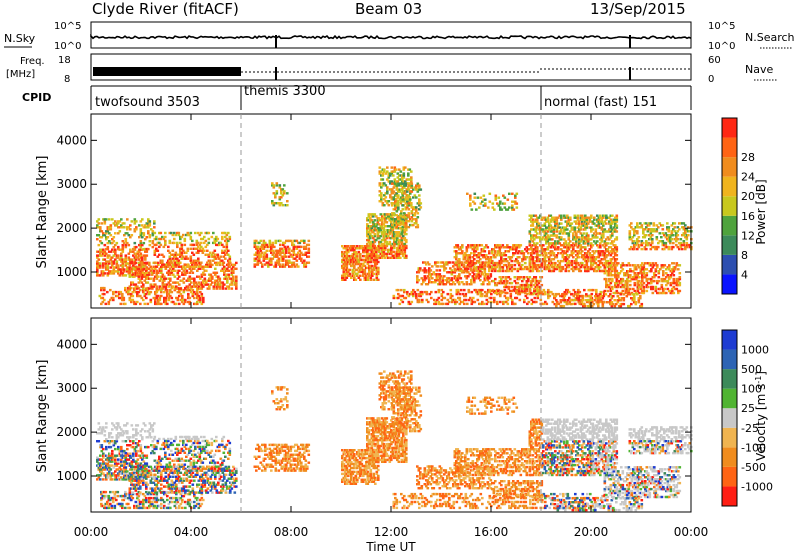  Describe the element at coordinates (42, 212) in the screenshot. I see `power-ylabel: Slant Range [km]` at that location.